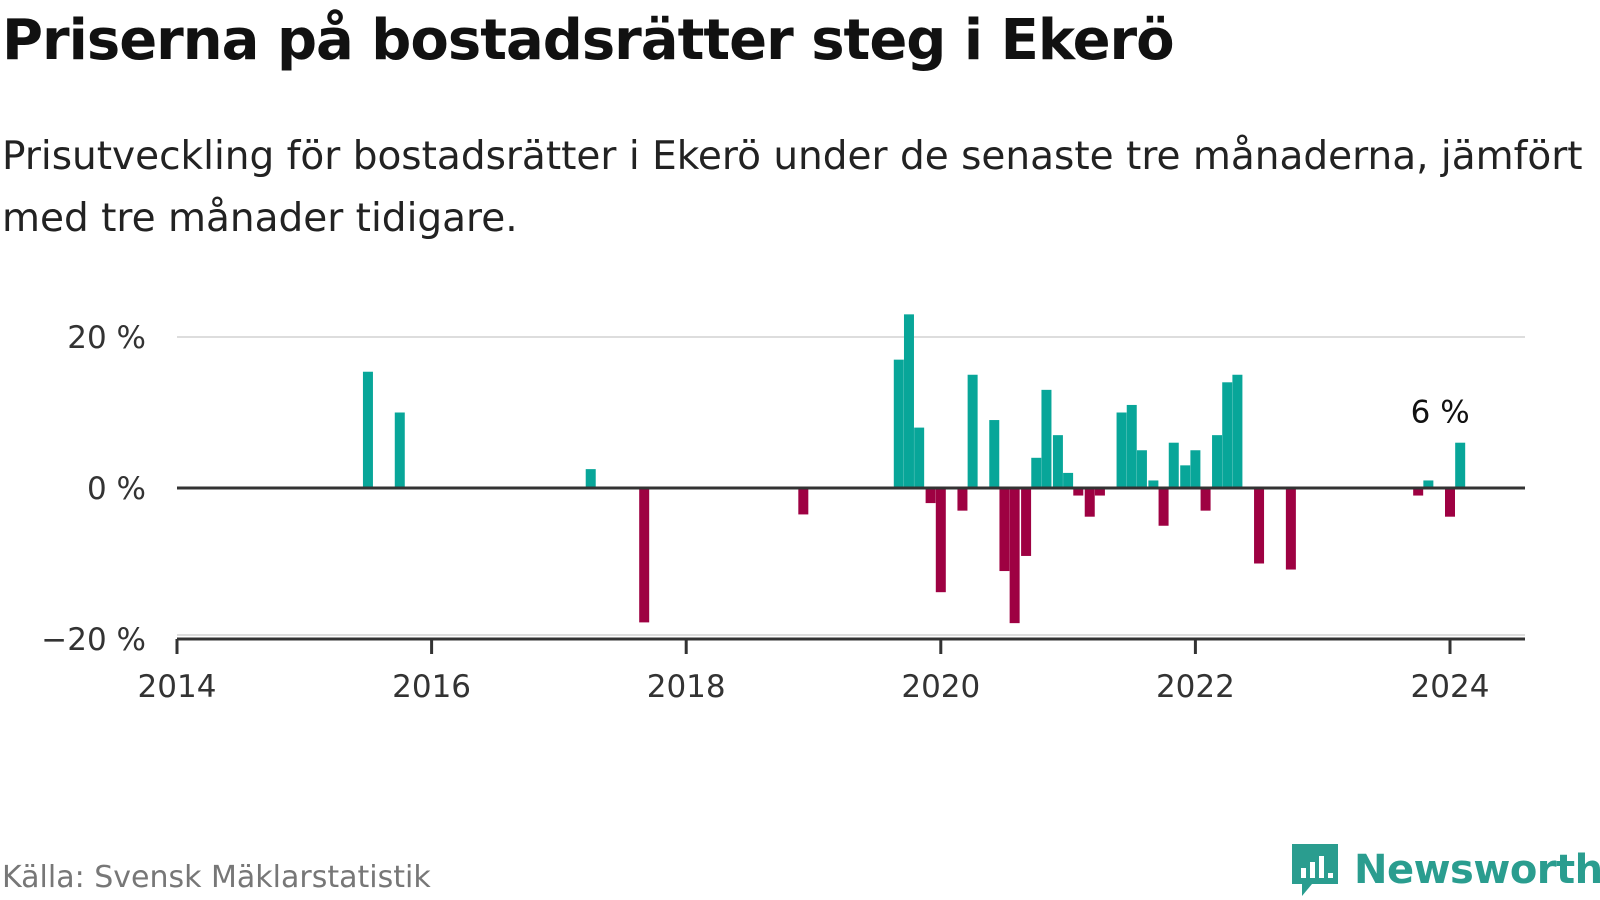  I want to click on y-tick-label: −20 %, so click(93, 640).